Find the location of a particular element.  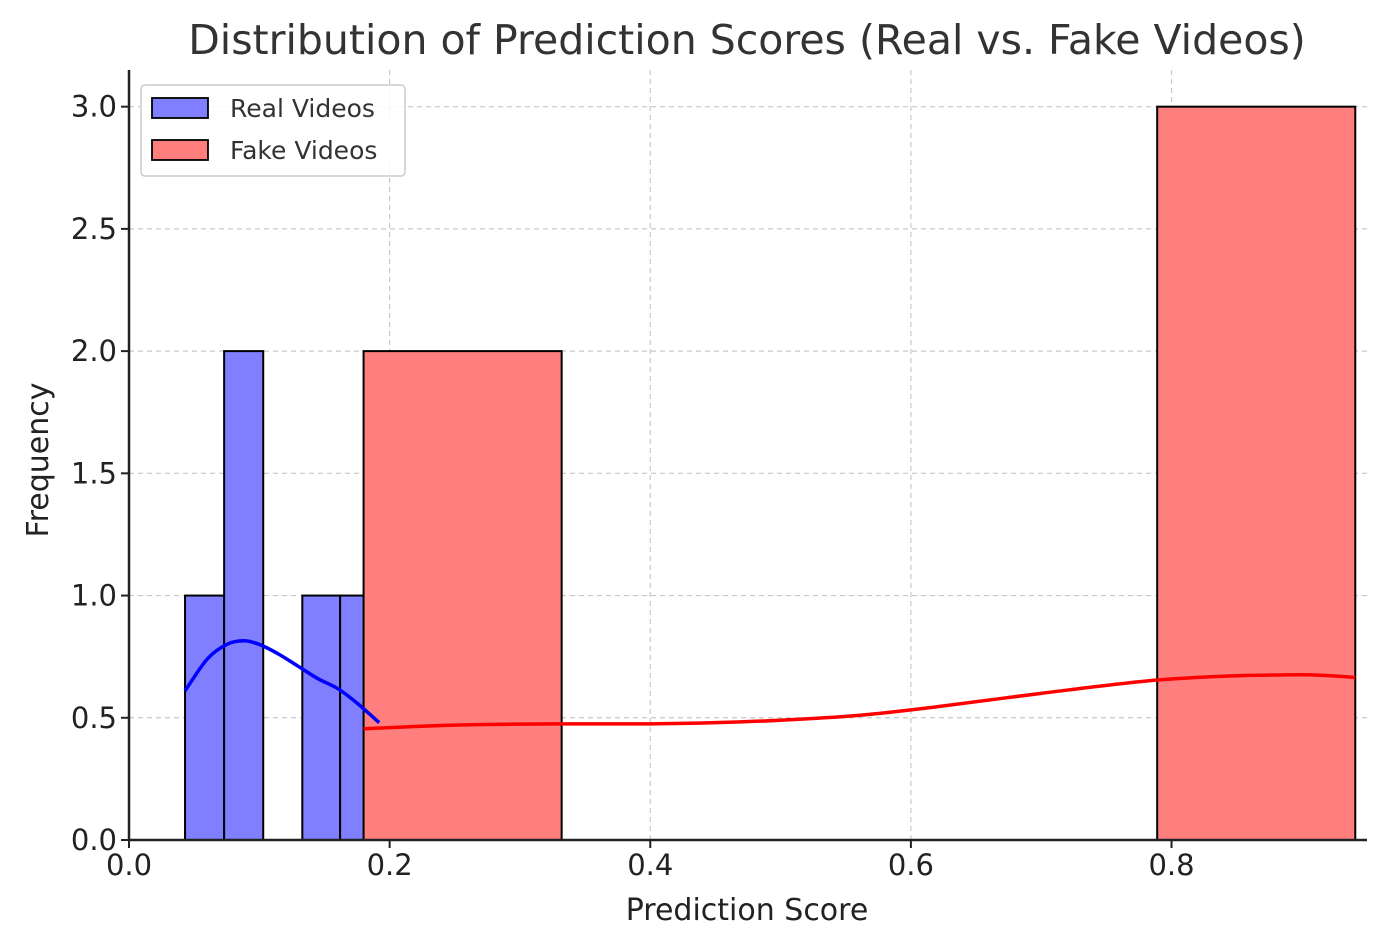

kde-curves is located at coordinates (769, 685).